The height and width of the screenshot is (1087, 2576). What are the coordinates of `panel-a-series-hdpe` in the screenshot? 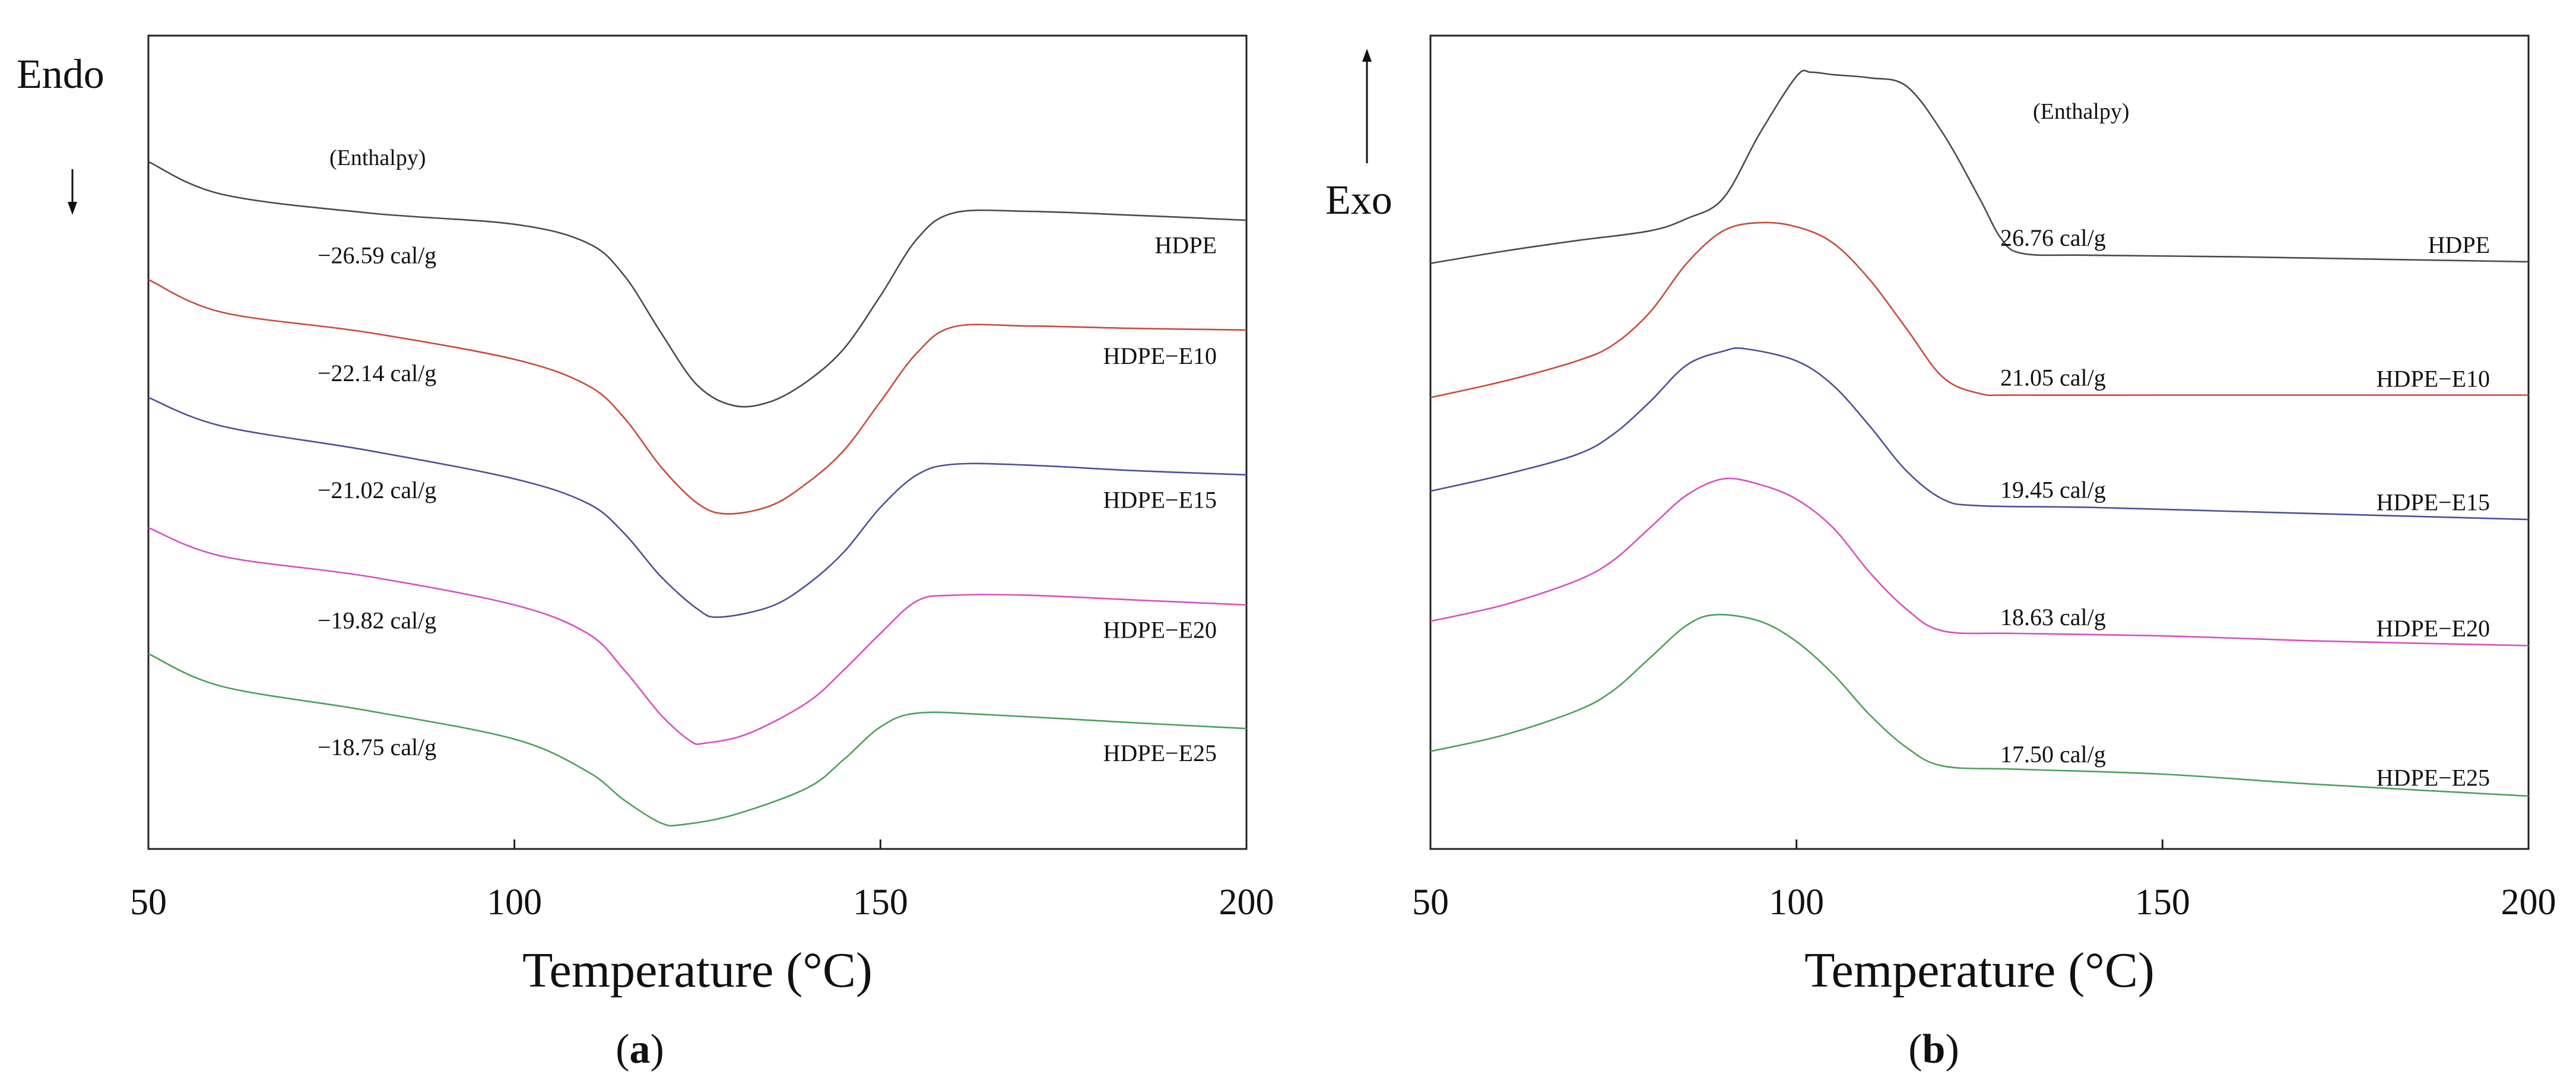 It's located at (697, 284).